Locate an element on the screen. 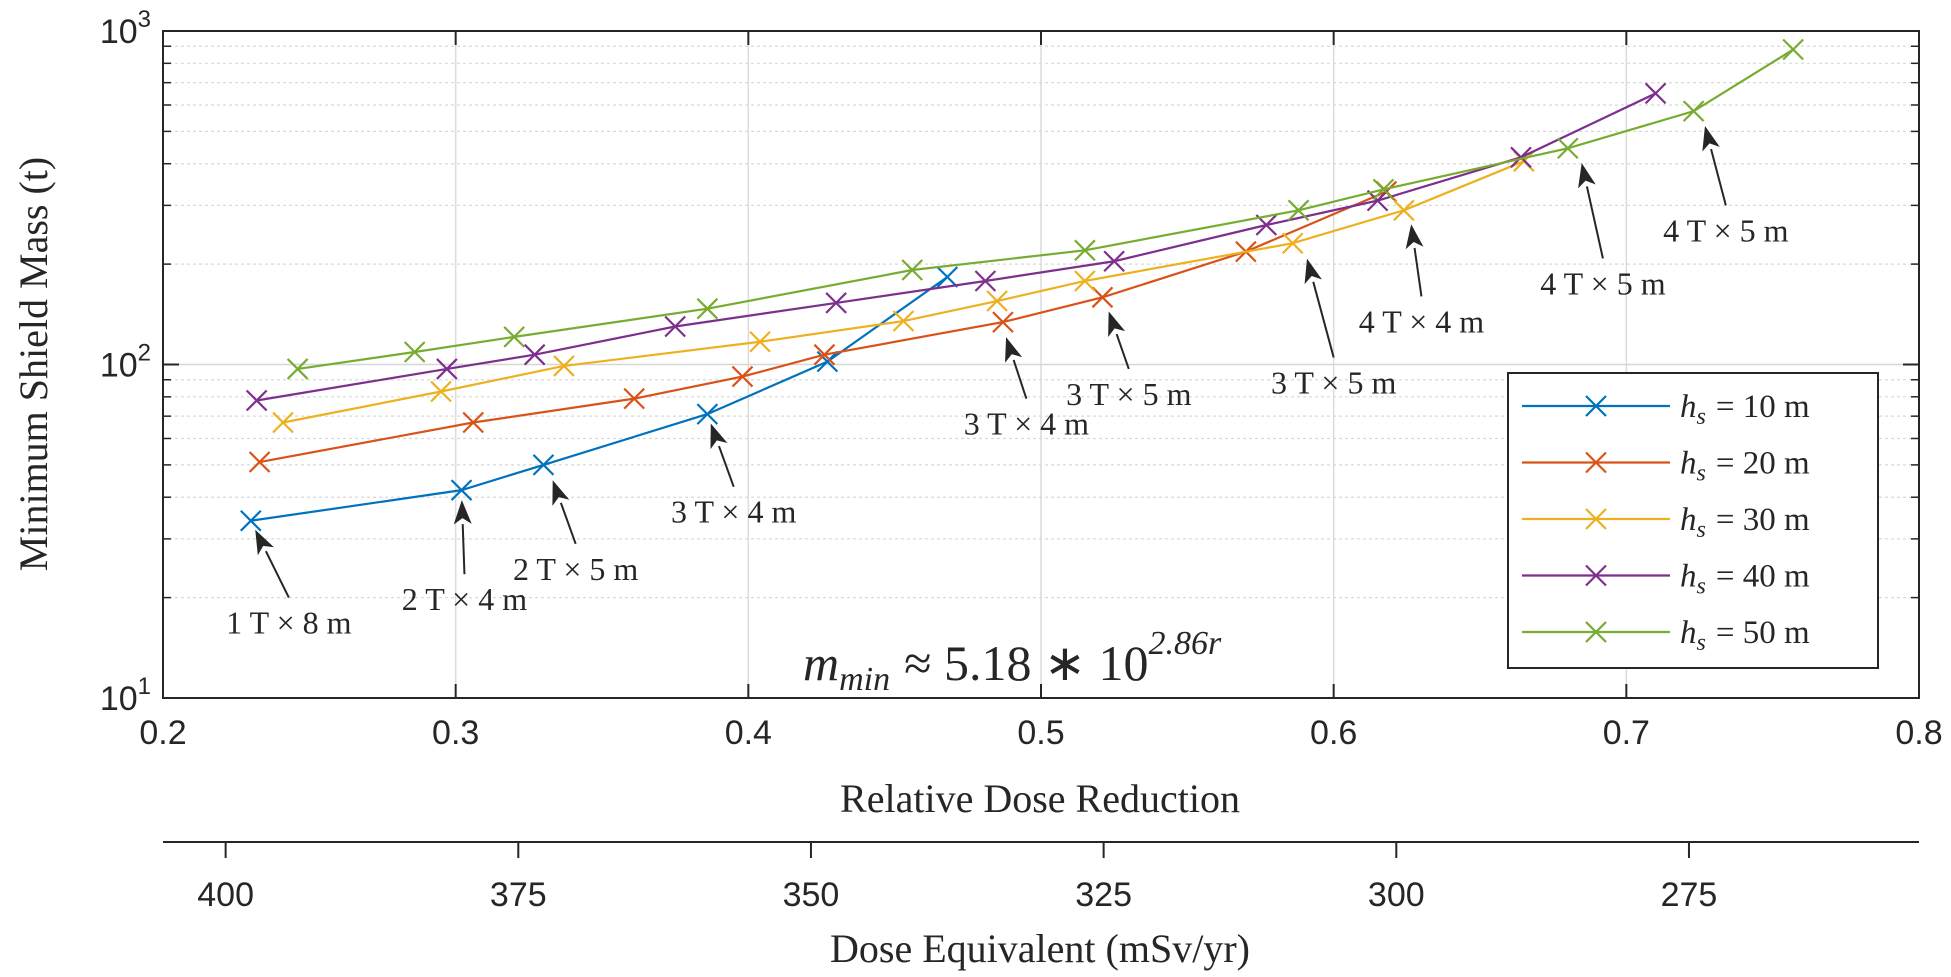 This screenshot has height=977, width=1951. y-axis-label: Minimum Shield Mass (t) is located at coordinates (33, 364).